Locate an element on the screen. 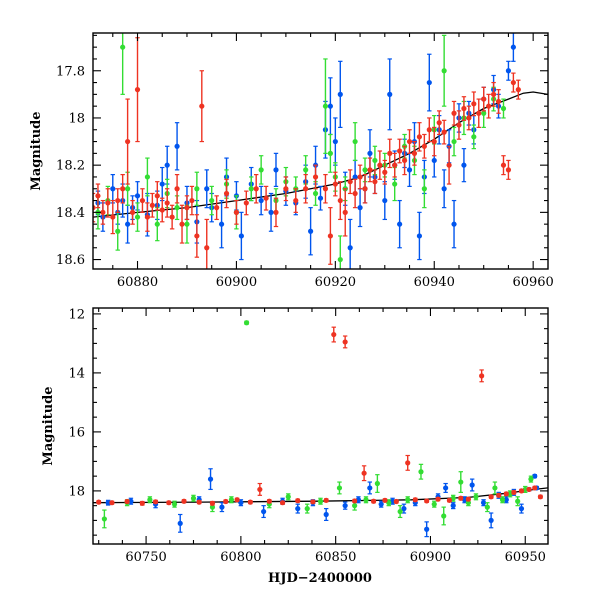 The height and width of the screenshot is (600, 600). top-x-tick-label: 60920 is located at coordinates (335, 282).